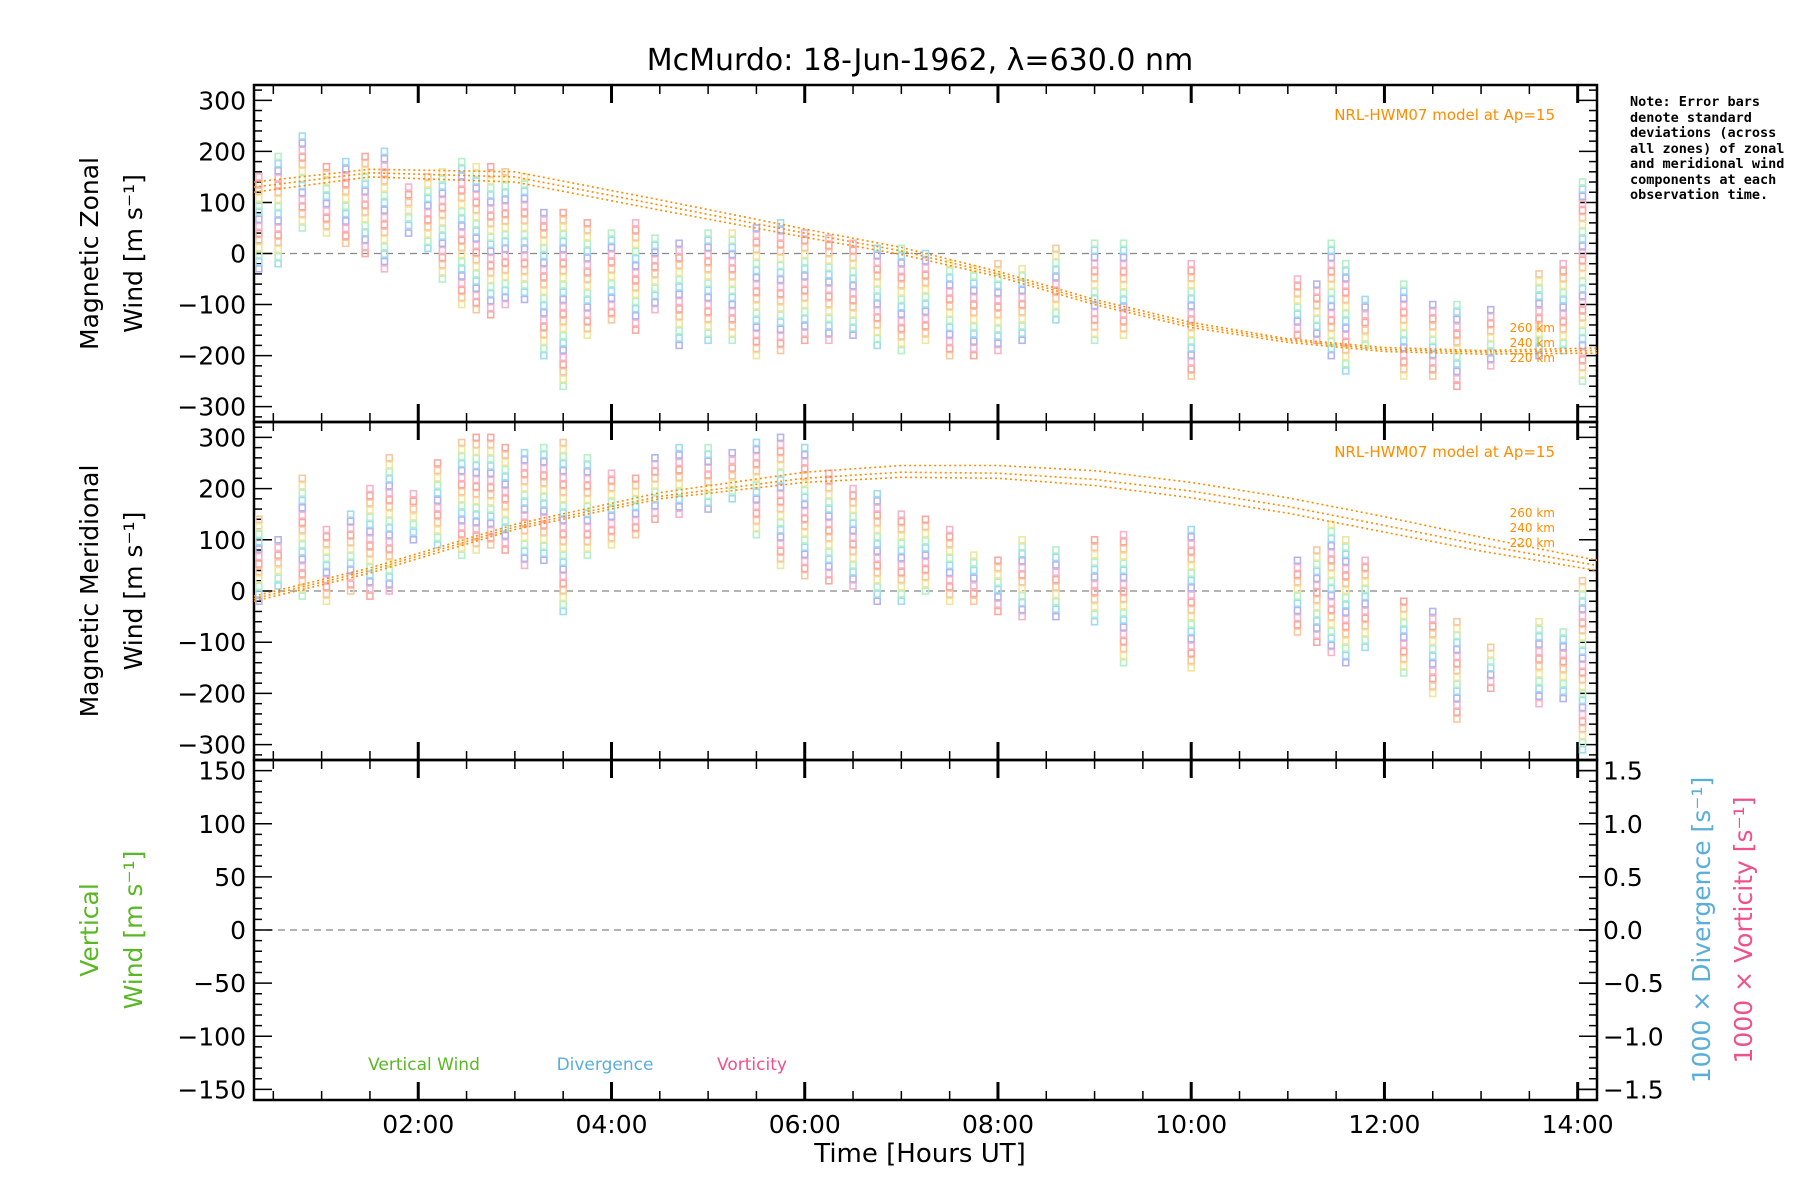 This screenshot has width=1800, height=1200. I want to click on model-curve-220km, so click(925, 539).